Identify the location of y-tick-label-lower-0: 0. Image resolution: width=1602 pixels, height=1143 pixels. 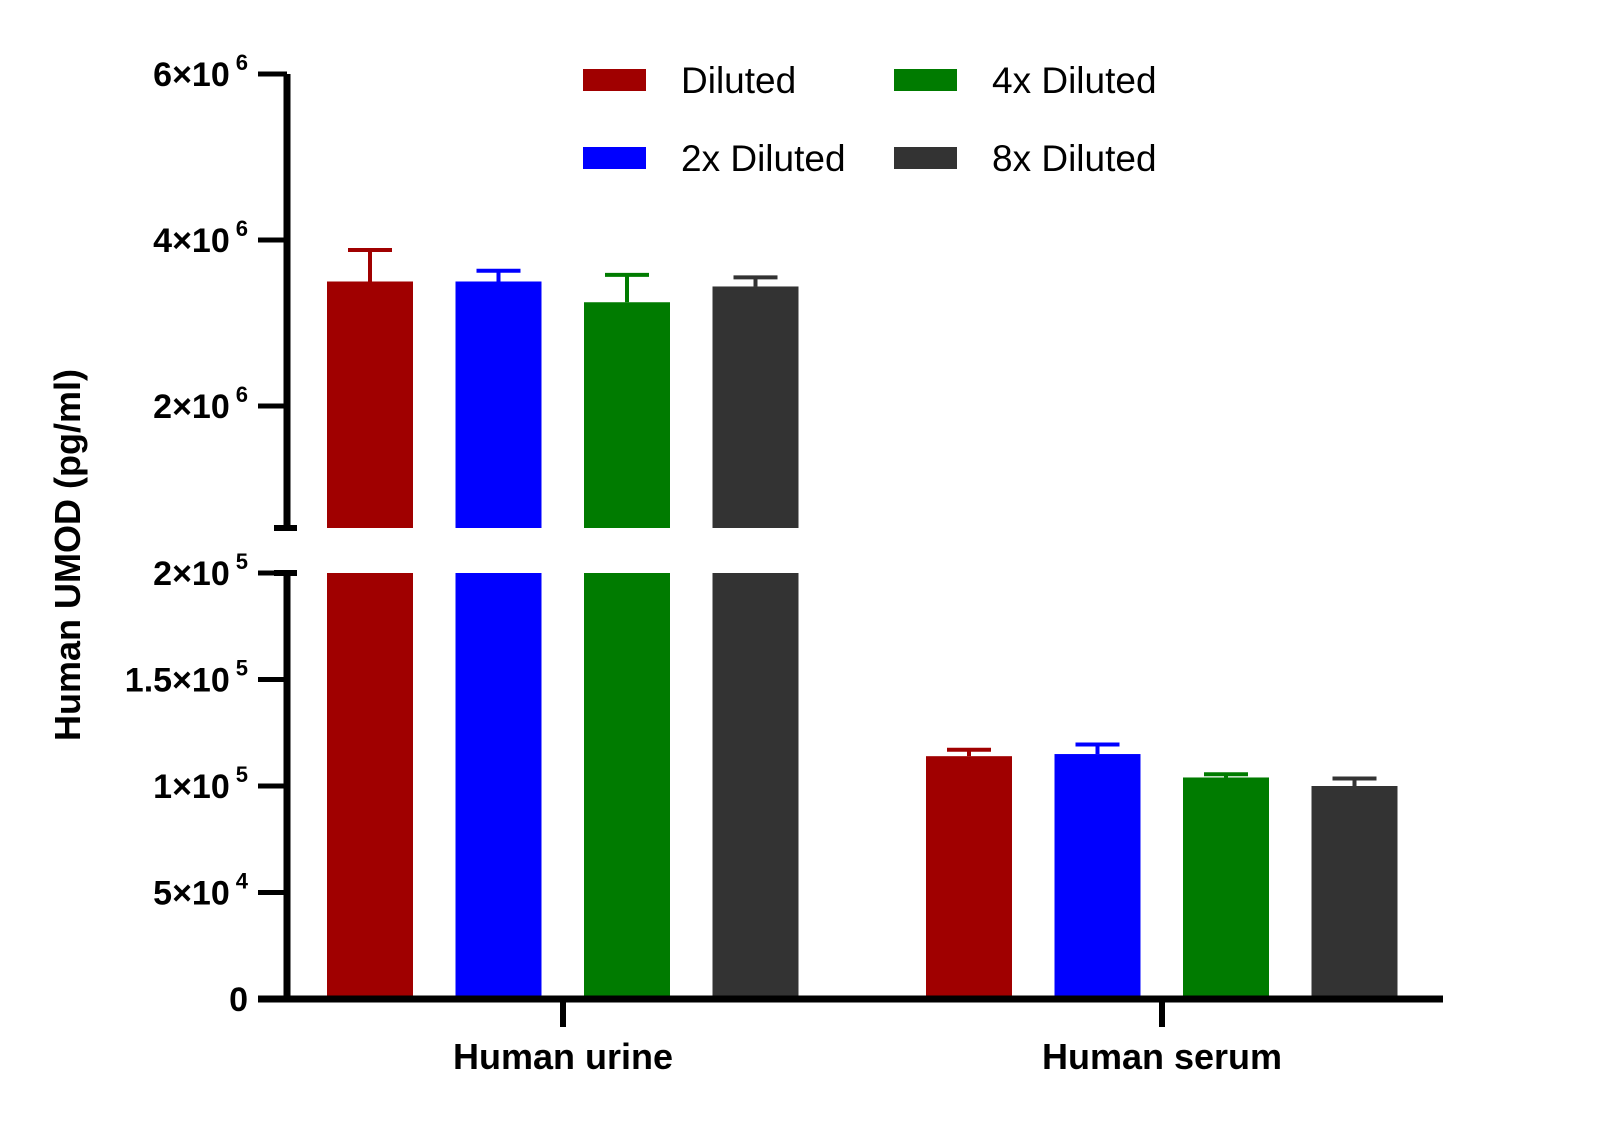
(238, 1000).